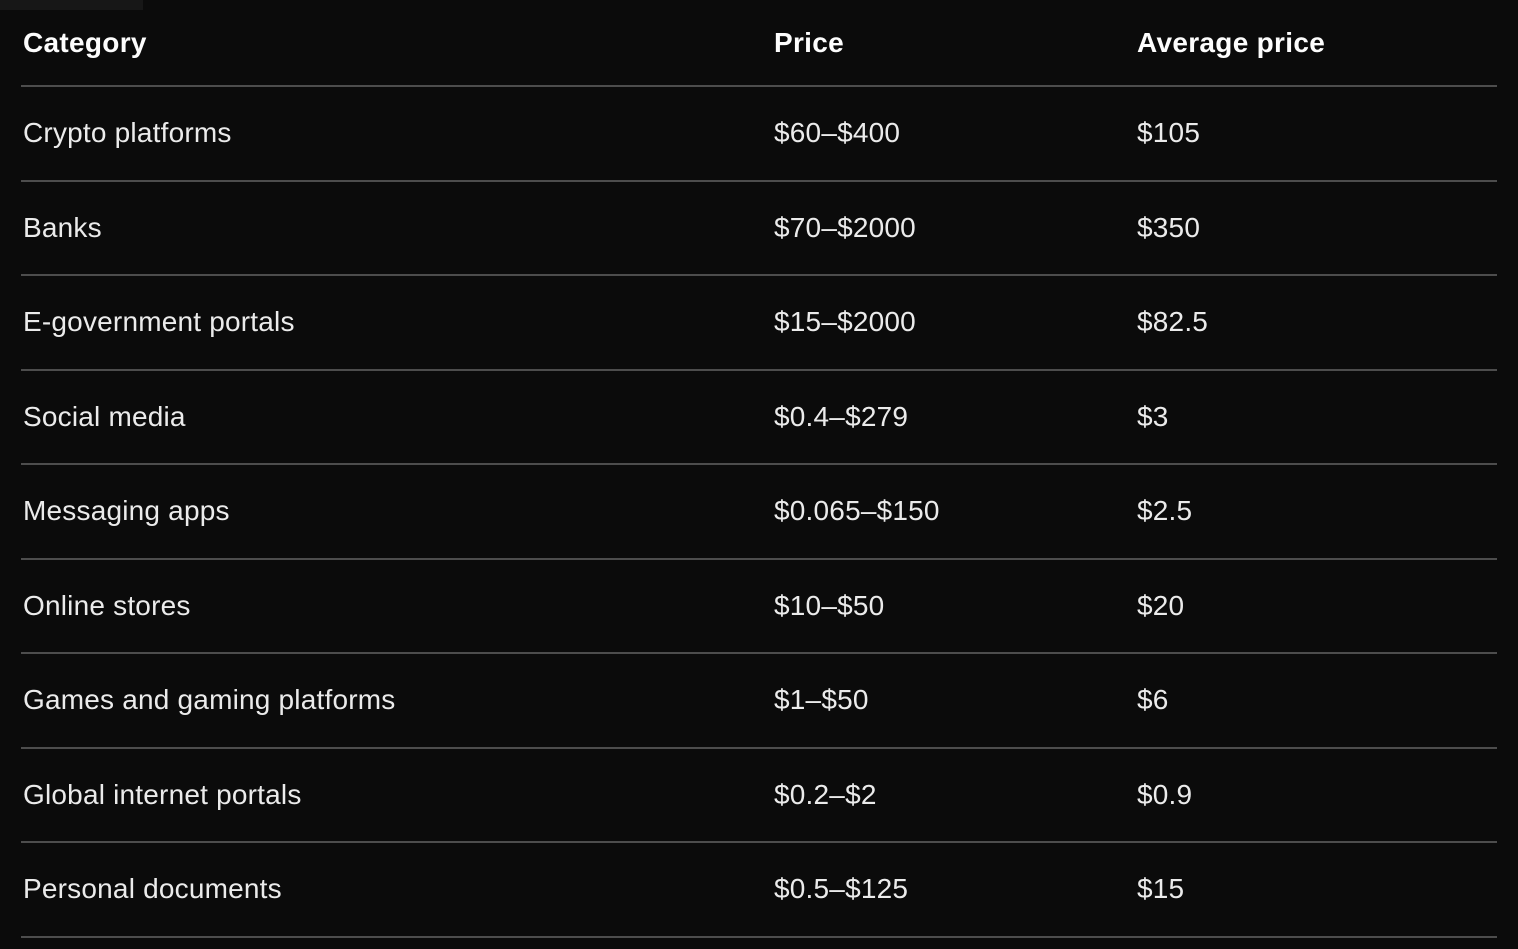 The width and height of the screenshot is (1518, 949). What do you see at coordinates (759, 701) in the screenshot?
I see `table-row: Games and gaming platforms $1–$50 $6` at bounding box center [759, 701].